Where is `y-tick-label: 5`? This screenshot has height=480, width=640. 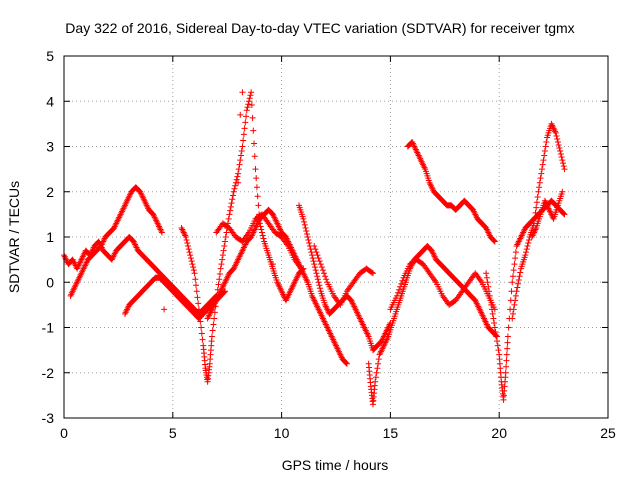
y-tick-label: 5 is located at coordinates (50, 56).